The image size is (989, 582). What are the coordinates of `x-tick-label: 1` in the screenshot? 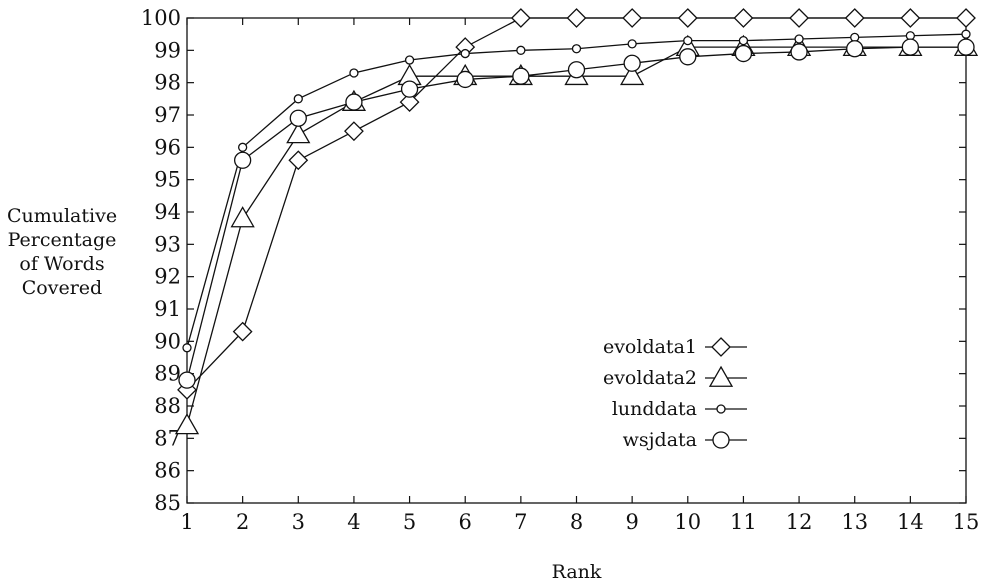 It's located at (186, 522).